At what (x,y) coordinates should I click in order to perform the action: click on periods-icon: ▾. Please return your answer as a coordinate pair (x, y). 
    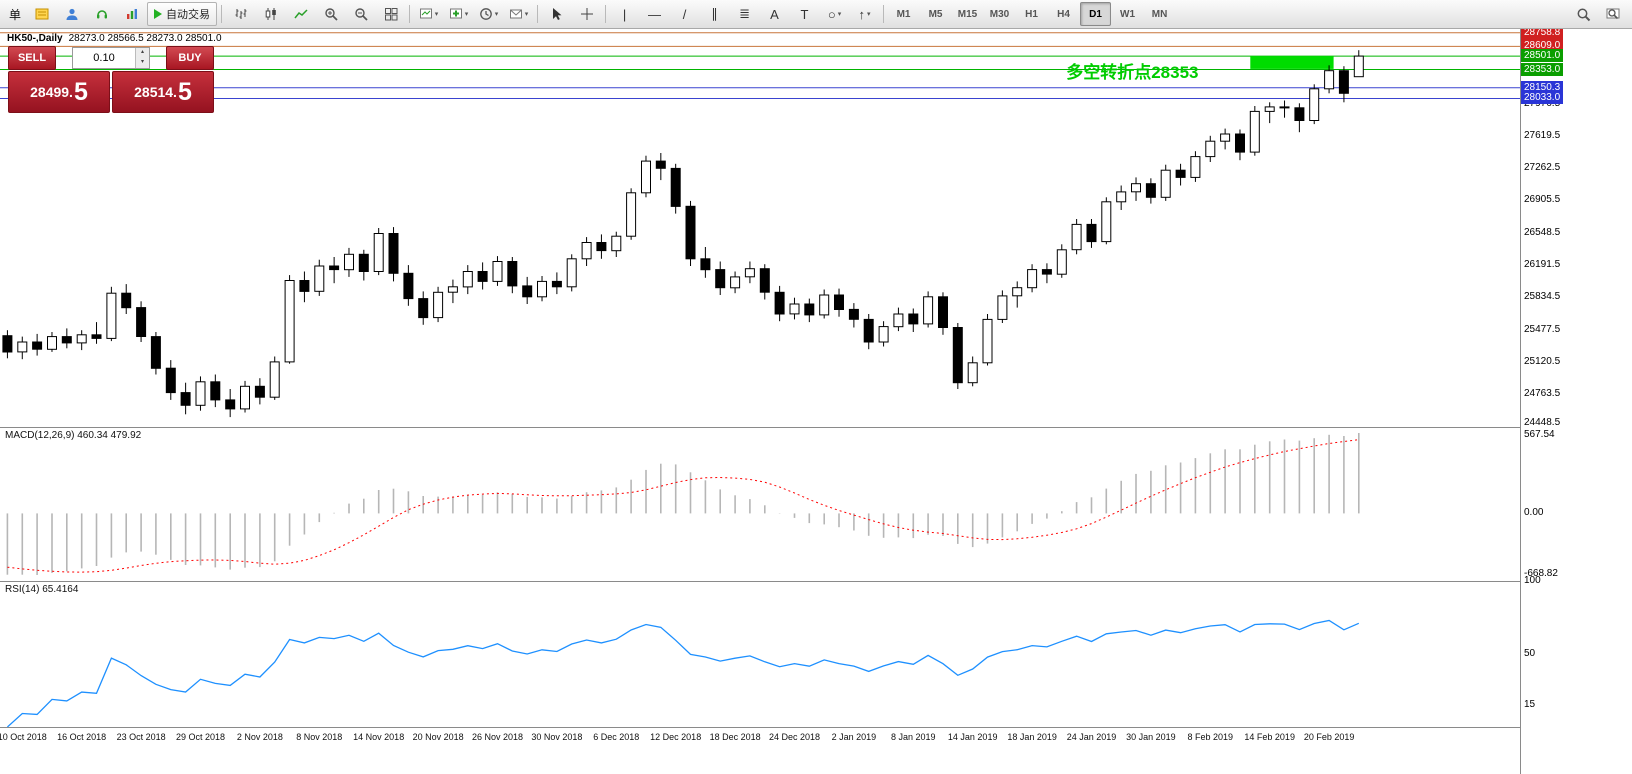
    Looking at the image, I should click on (488, 14).